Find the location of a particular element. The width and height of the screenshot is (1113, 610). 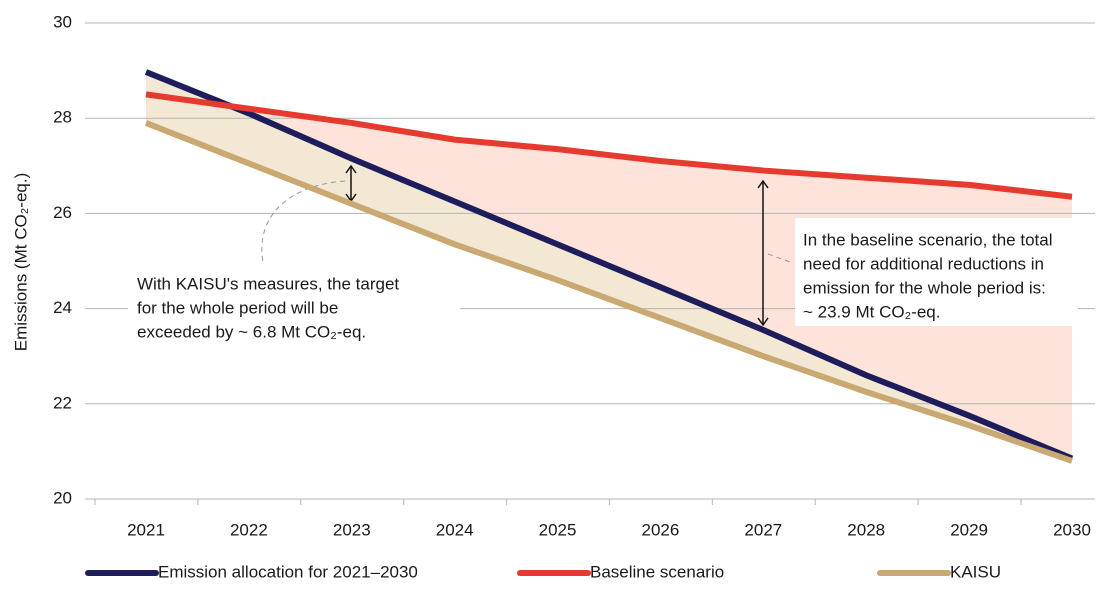

annotation-text: emission for the whole period is: is located at coordinates (924, 287).